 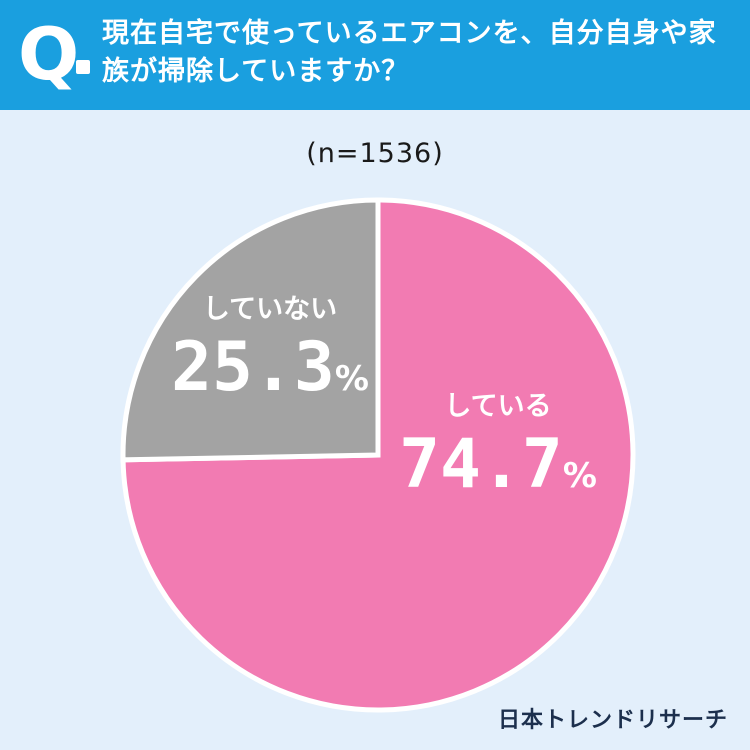 I want to click on sample-size: (n=1536), so click(x=375, y=153).